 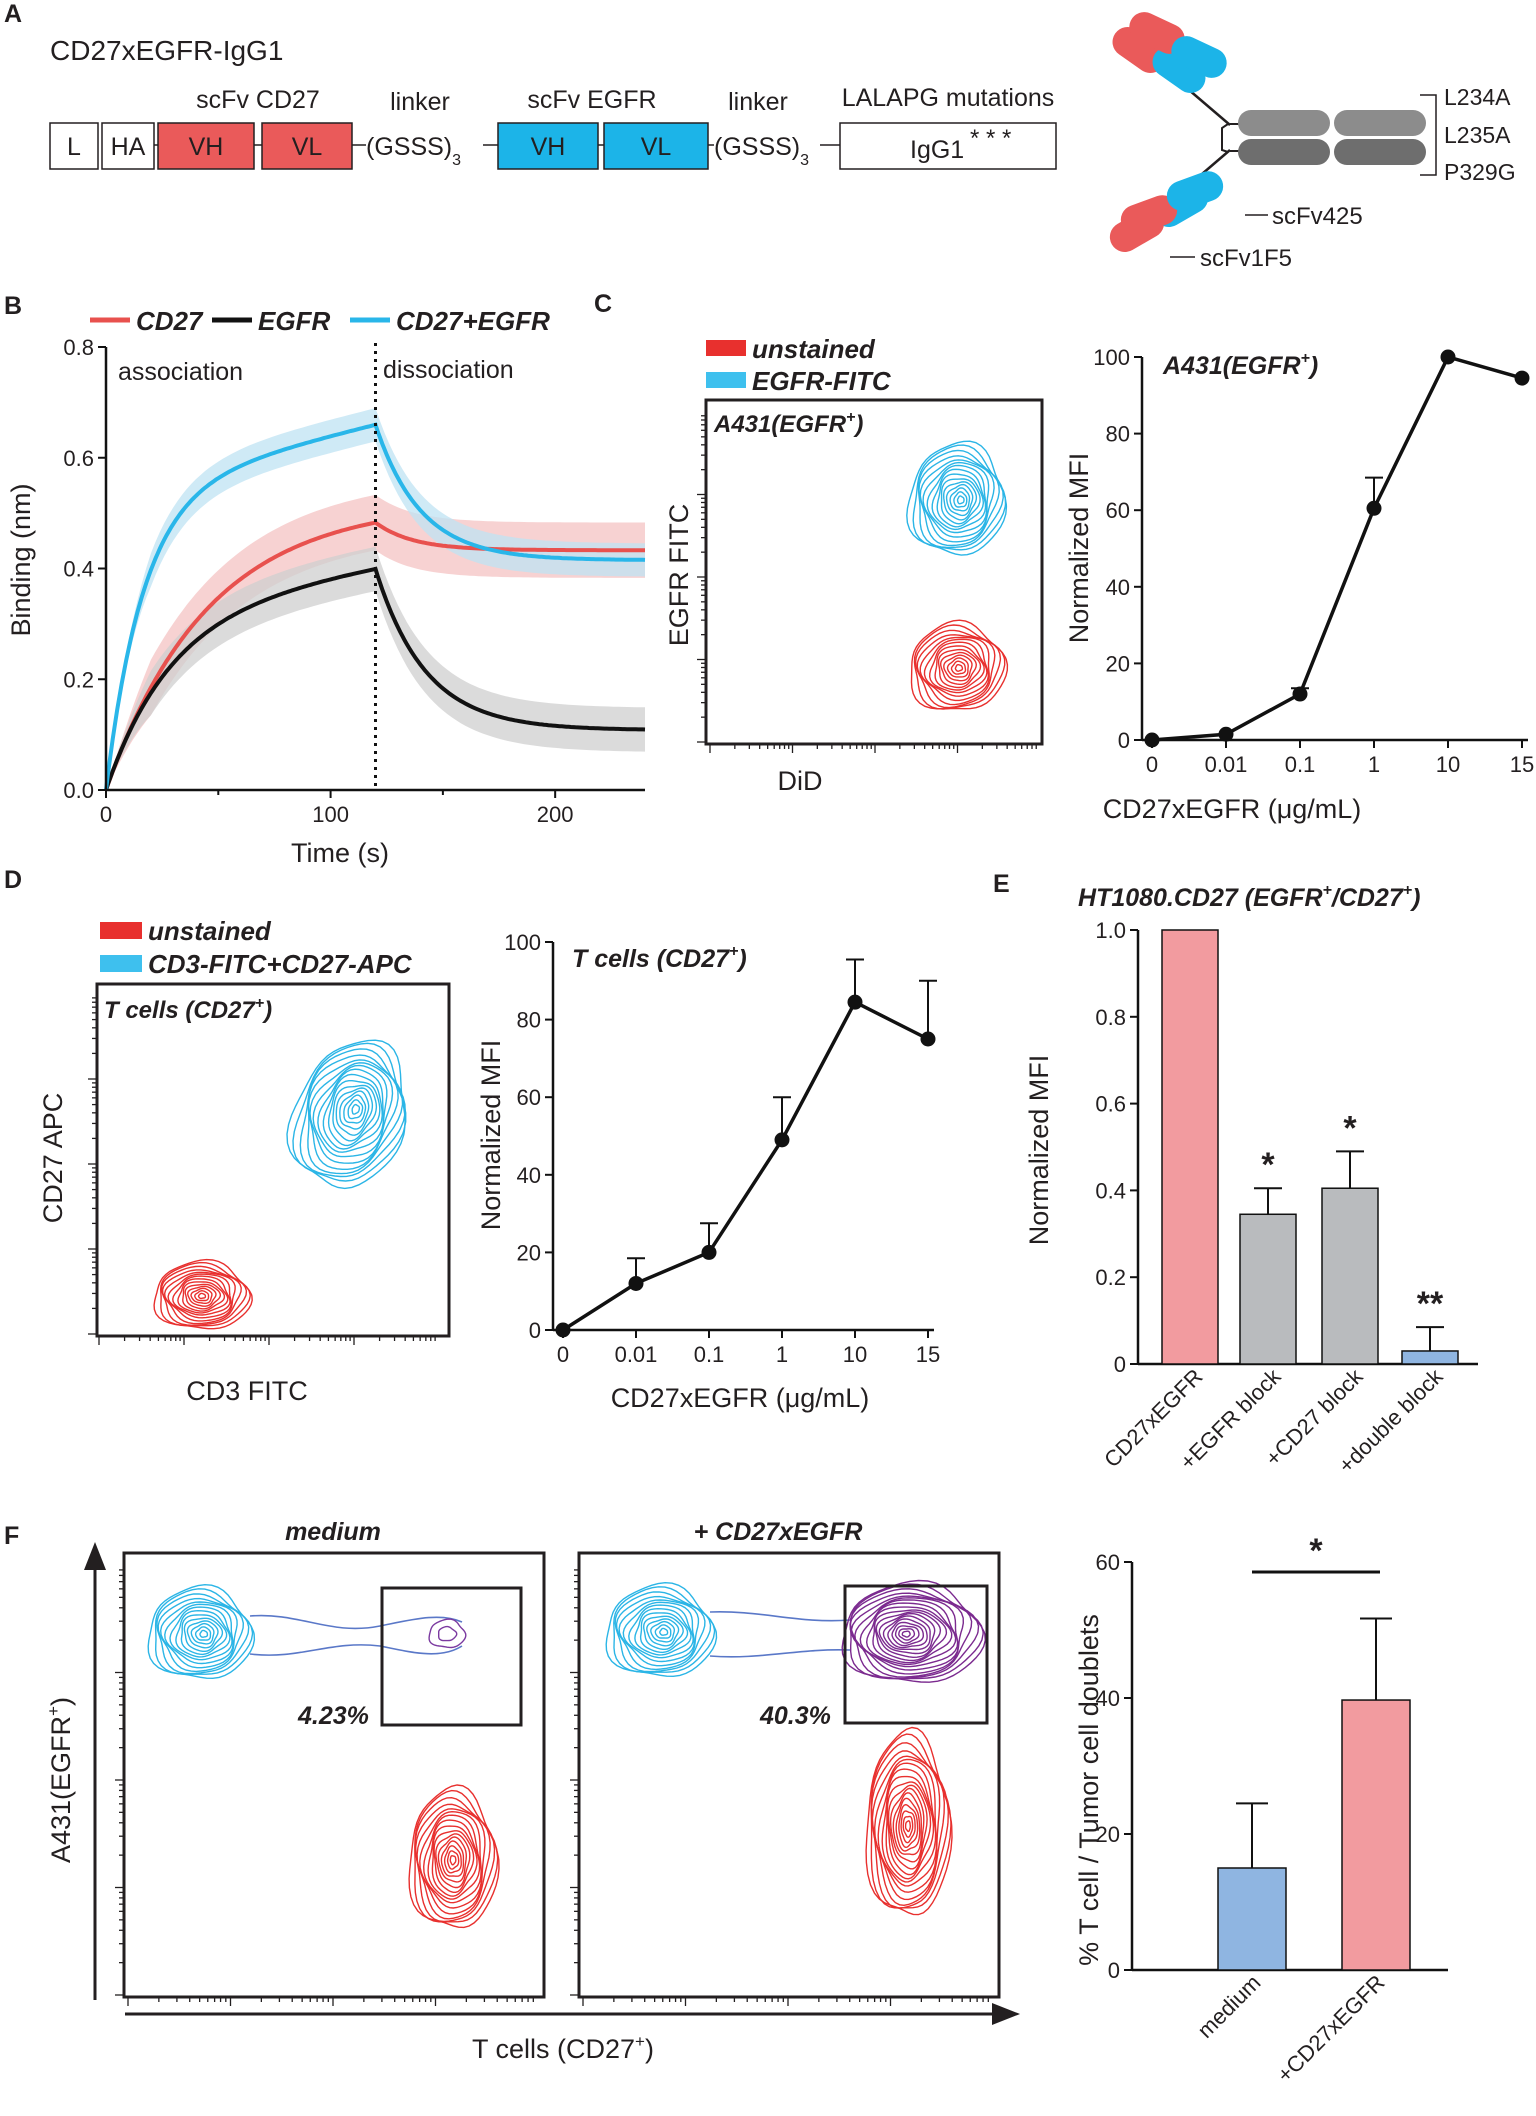 I want to click on c-xtick-label: 0.1, so click(x=1300, y=764).